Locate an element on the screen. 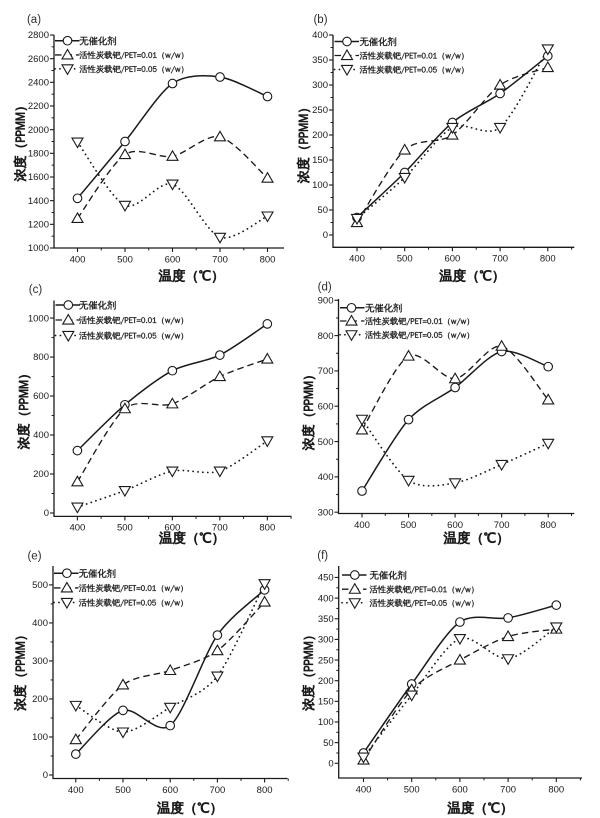 The width and height of the screenshot is (600, 818). svg-text: (b) is located at coordinates (320, 20).